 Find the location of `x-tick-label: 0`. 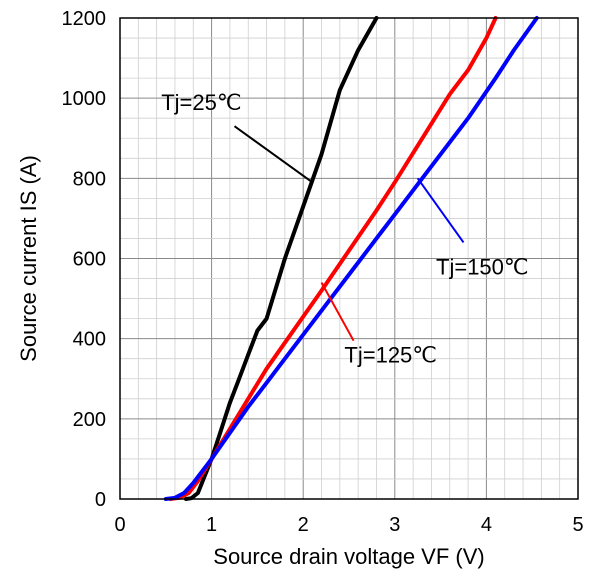

x-tick-label: 0 is located at coordinates (119, 525).